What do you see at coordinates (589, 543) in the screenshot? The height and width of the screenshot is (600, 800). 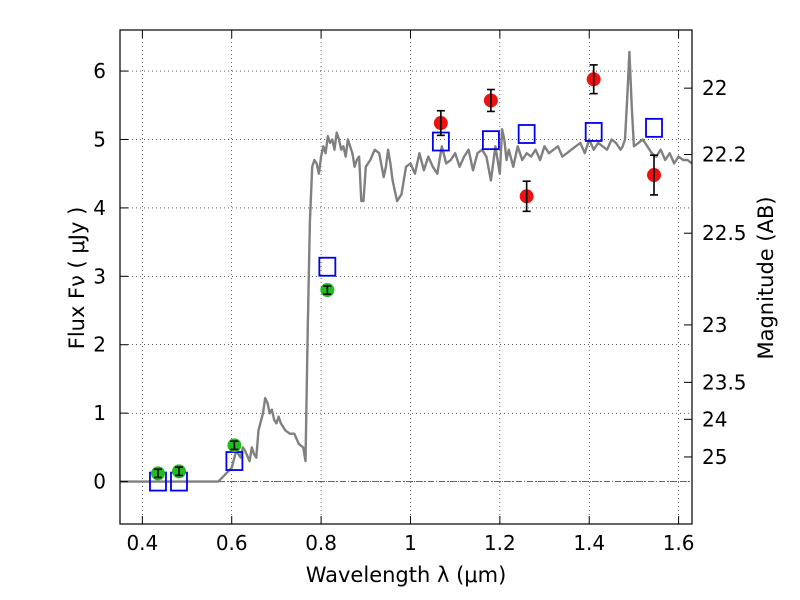 I see `x-tick-label: 1.4` at bounding box center [589, 543].